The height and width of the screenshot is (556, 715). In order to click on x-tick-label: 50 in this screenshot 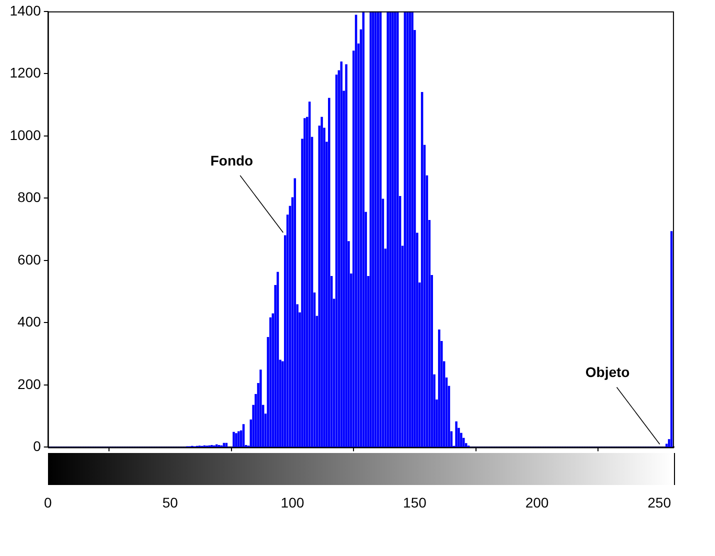, I will do `click(170, 502)`.